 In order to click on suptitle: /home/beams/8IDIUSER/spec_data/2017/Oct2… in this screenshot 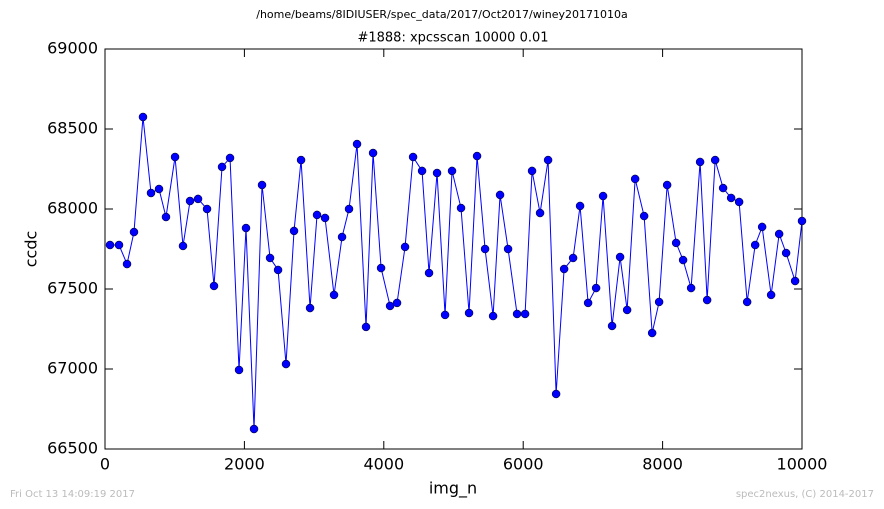, I will do `click(442, 14)`.